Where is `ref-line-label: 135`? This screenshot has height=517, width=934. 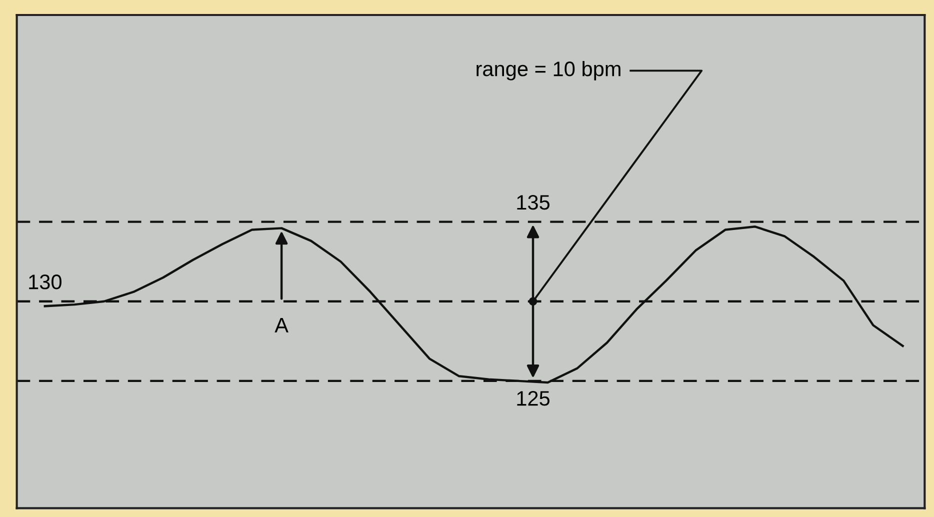
ref-line-label: 135 is located at coordinates (533, 202).